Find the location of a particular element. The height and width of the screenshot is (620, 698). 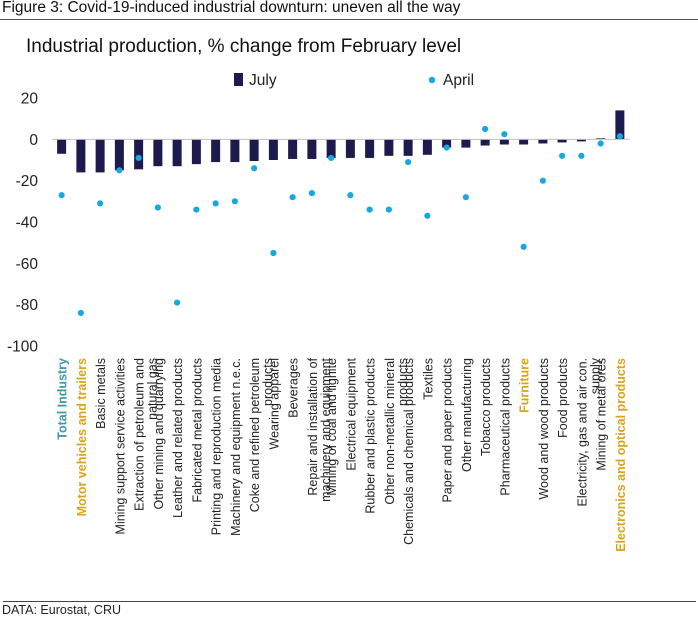

source-note: DATA: Eurostat, CRU is located at coordinates (62, 610).